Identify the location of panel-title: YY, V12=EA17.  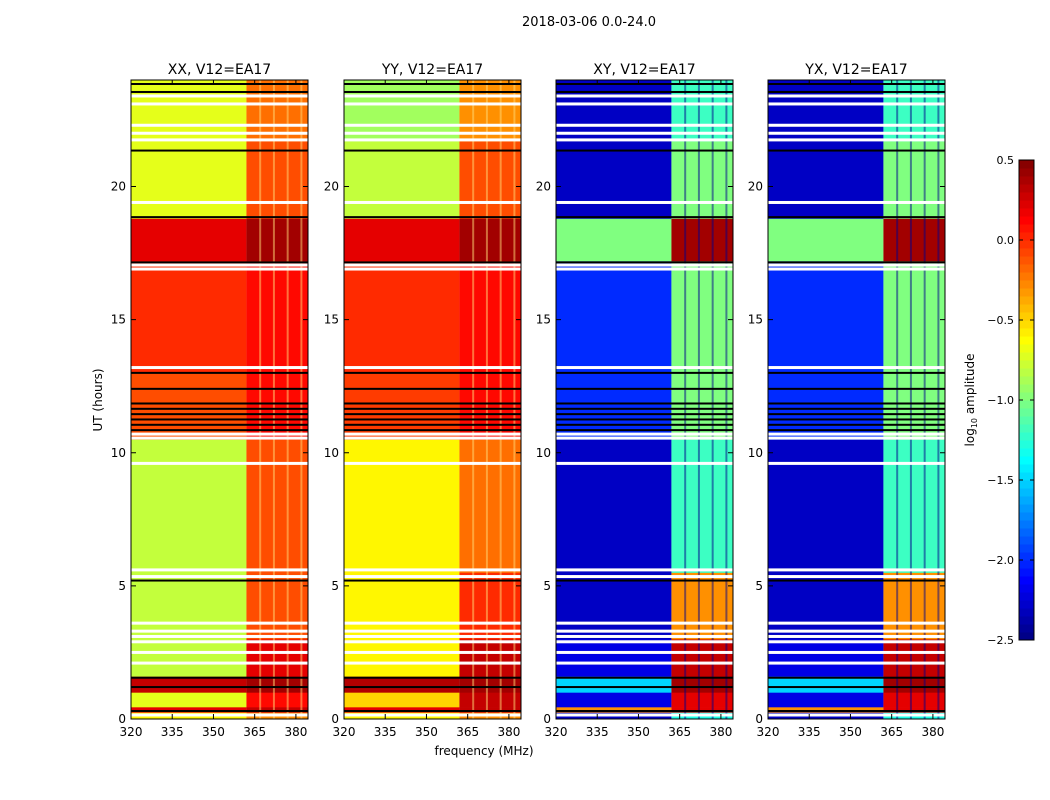
(432, 70).